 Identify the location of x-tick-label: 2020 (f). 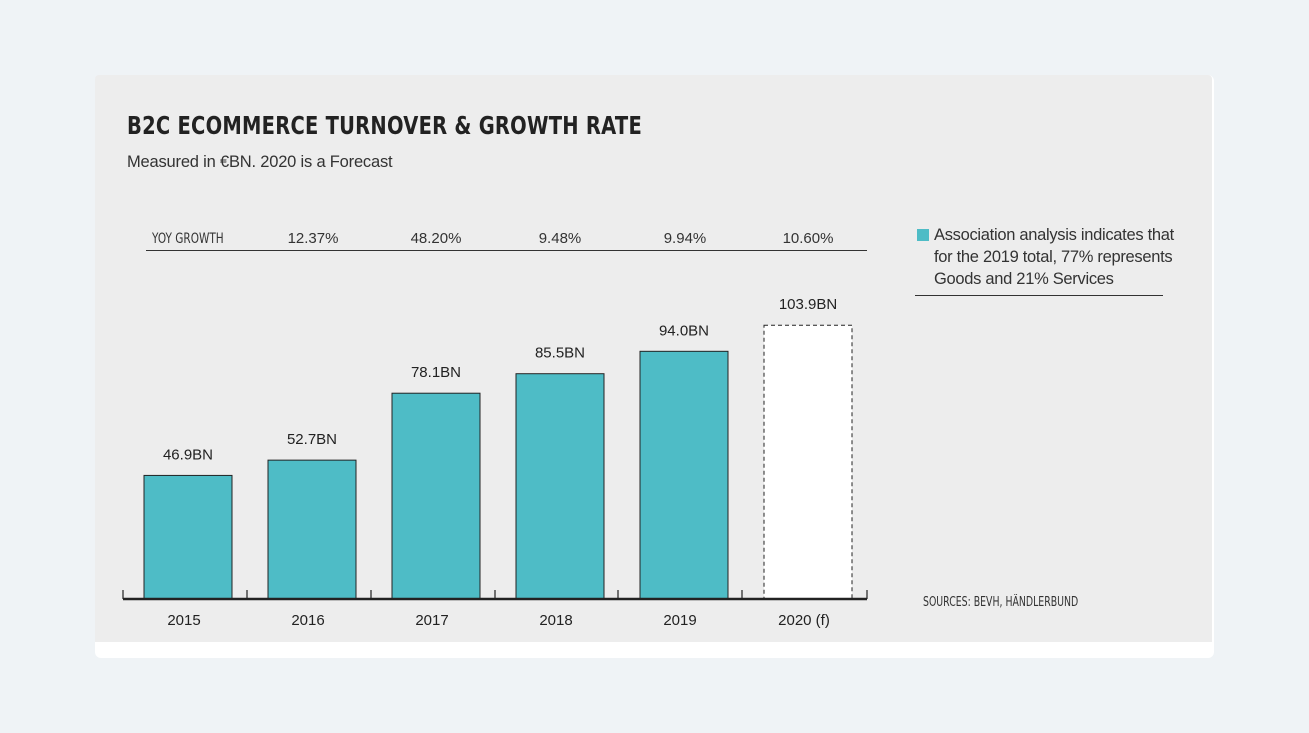
(804, 620).